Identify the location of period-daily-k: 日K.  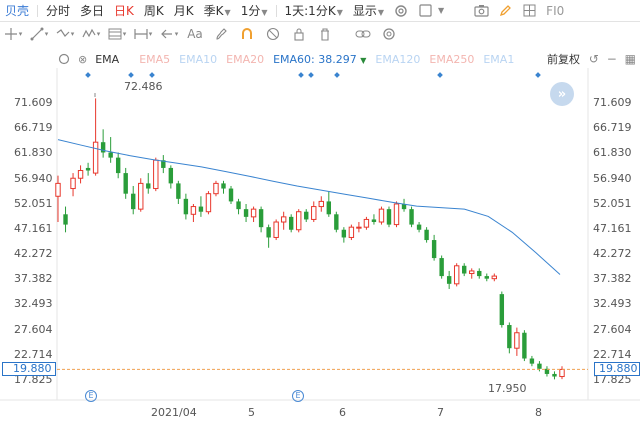
(124, 11).